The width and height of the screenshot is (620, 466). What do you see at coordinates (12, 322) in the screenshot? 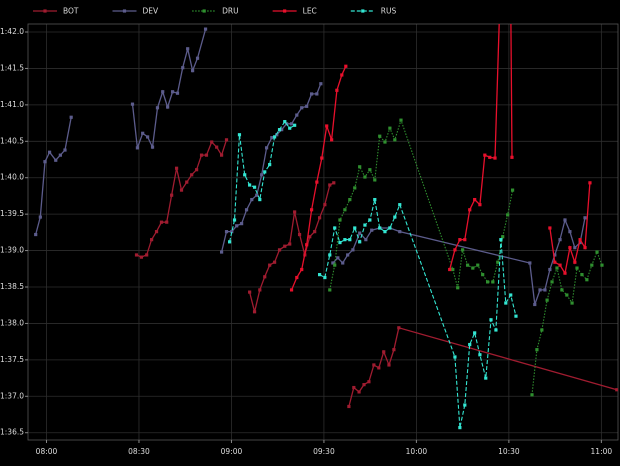
I see `y-tick-label: 1:38.0` at bounding box center [12, 322].